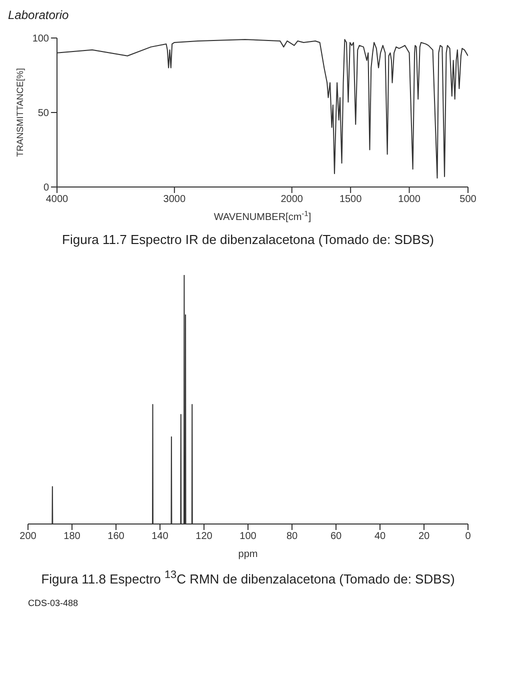 Image resolution: width=510 pixels, height=700 pixels. What do you see at coordinates (72, 536) in the screenshot?
I see `x-tick-label: 180` at bounding box center [72, 536].